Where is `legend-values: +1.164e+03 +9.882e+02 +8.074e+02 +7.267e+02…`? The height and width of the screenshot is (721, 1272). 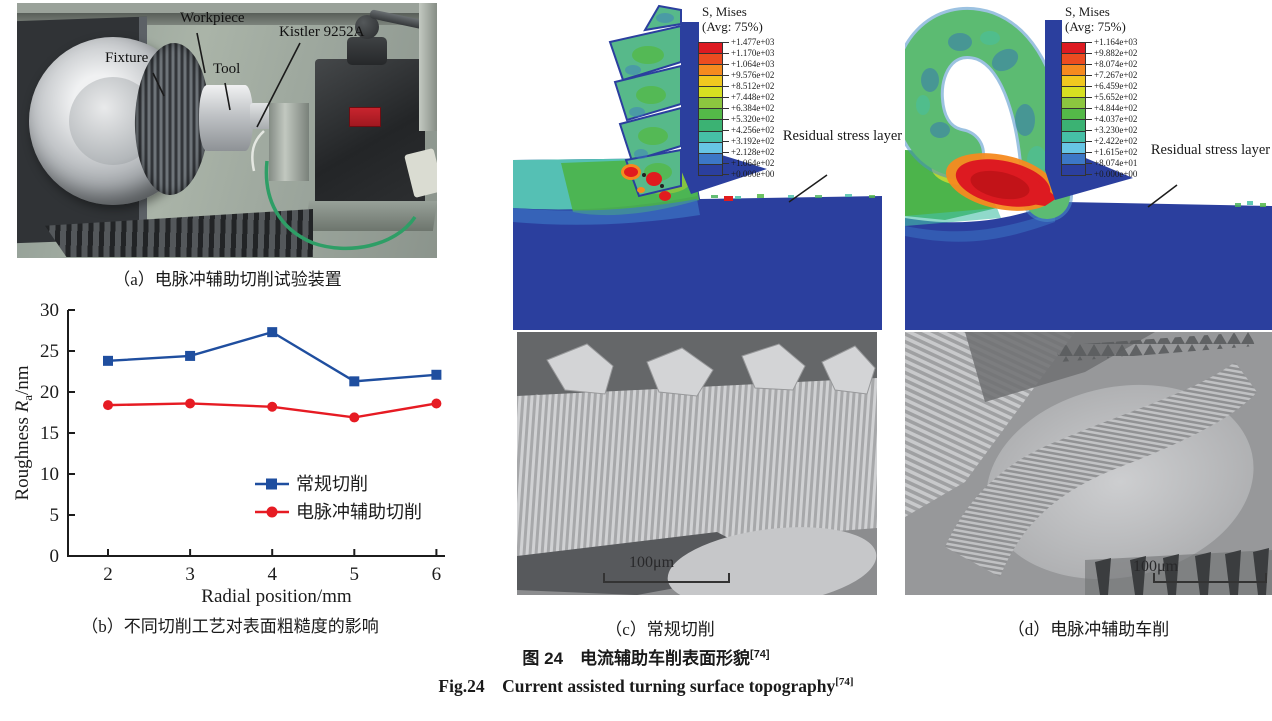
legend-values: +1.164e+03 +9.882e+02 +8.074e+02 +7.267e+02… is located at coordinates (1111, 108).